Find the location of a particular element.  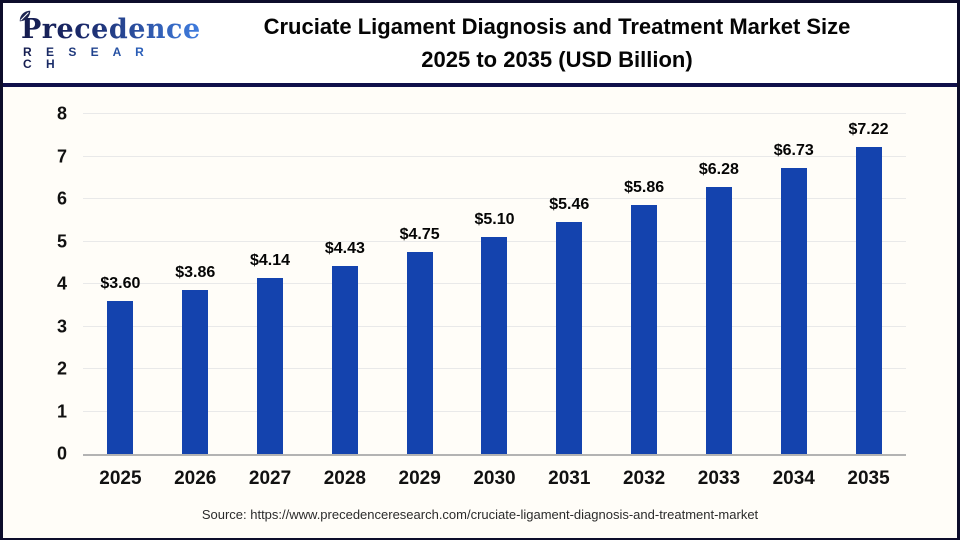

y-tick-1: 1 is located at coordinates (61, 411).